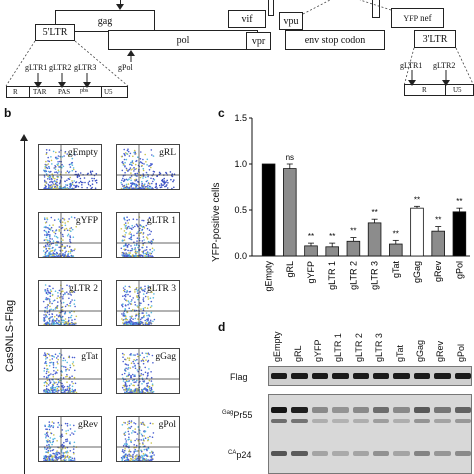 This screenshot has width=474, height=474. What do you see at coordinates (417, 272) in the screenshot?
I see `x-tick-label: gGag` at bounding box center [417, 272].